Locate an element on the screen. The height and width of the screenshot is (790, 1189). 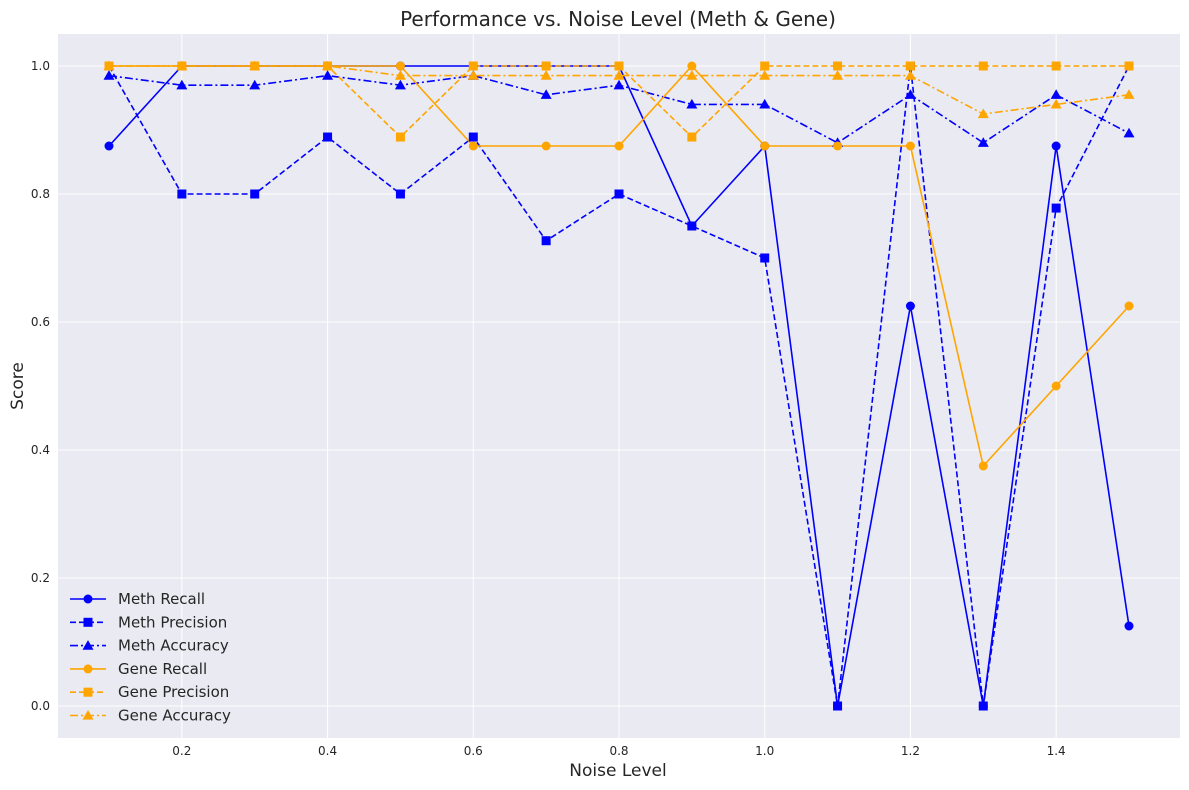
legend-meth-accuracy-label: Meth Accuracy is located at coordinates (173, 646).